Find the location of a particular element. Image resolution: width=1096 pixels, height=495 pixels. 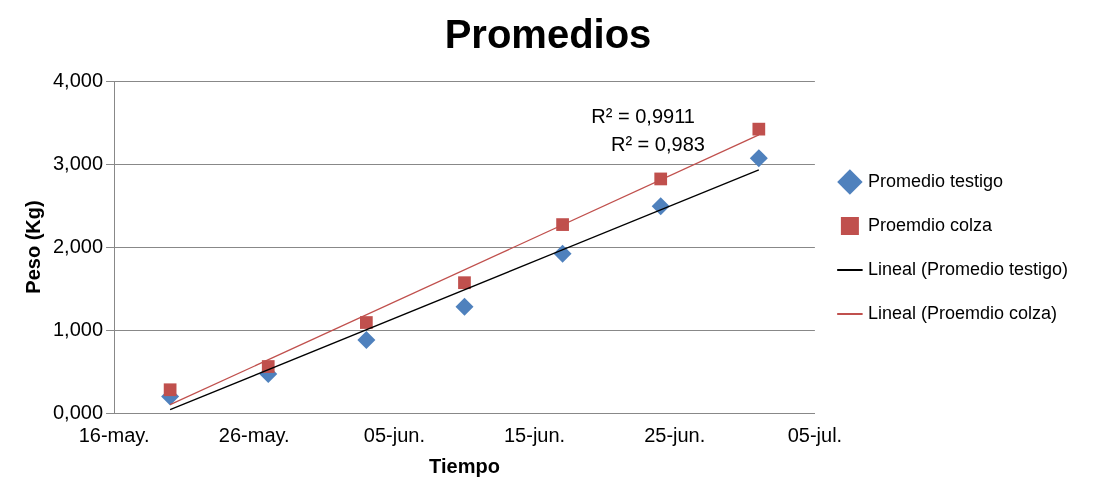

legend-label: Promedio testigo is located at coordinates (935, 180).